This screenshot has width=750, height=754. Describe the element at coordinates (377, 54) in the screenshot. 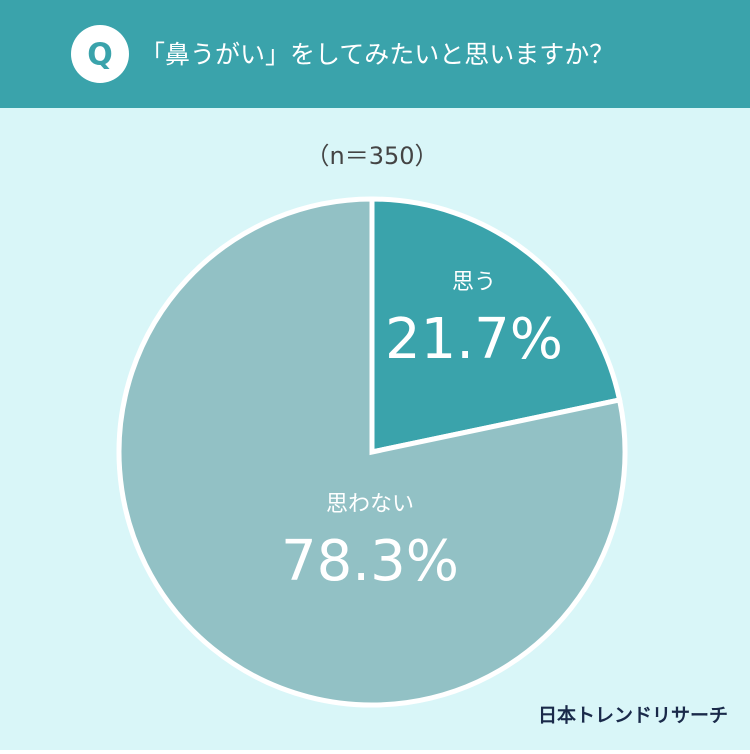

I see `chart-title: 「鼻うがい」をしてみたいと思いますか？` at that location.